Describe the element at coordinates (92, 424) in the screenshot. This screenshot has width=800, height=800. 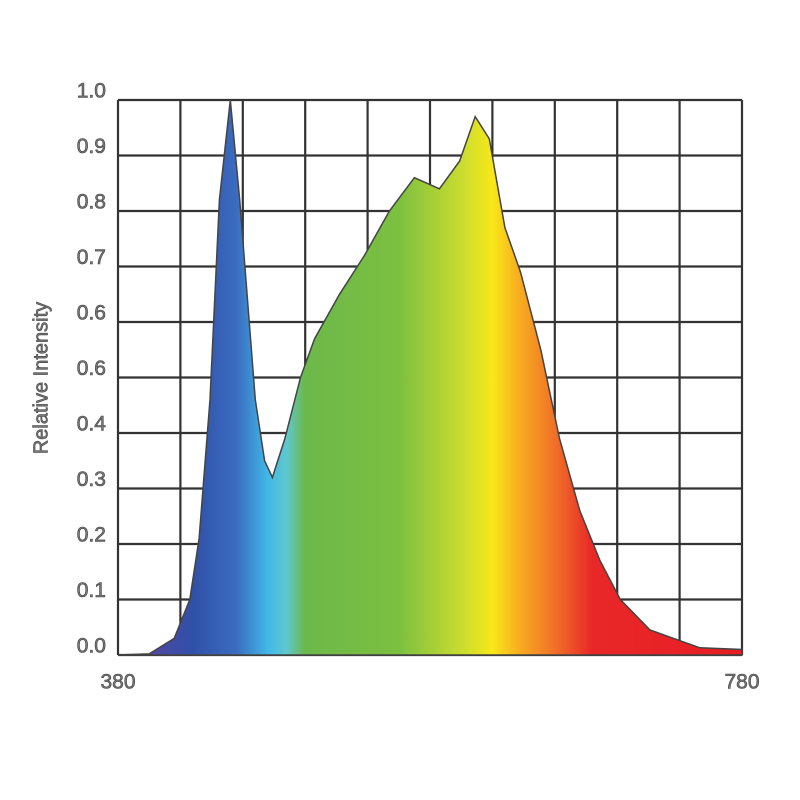
I see `y-tick-label: 0.4` at that location.